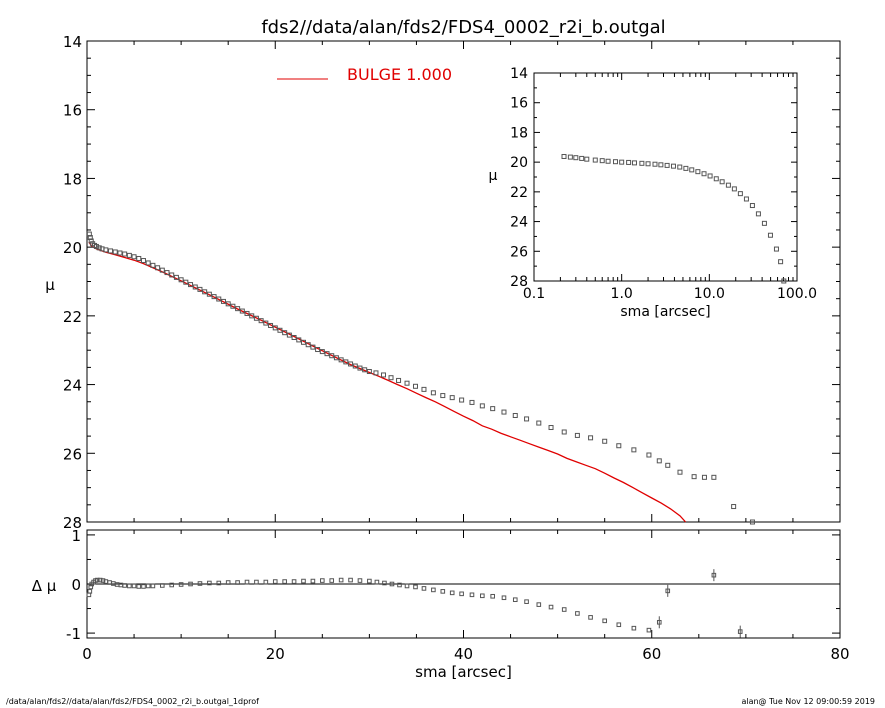 The width and height of the screenshot is (885, 708). I want to click on main-y-tick-label: 18, so click(72, 179).